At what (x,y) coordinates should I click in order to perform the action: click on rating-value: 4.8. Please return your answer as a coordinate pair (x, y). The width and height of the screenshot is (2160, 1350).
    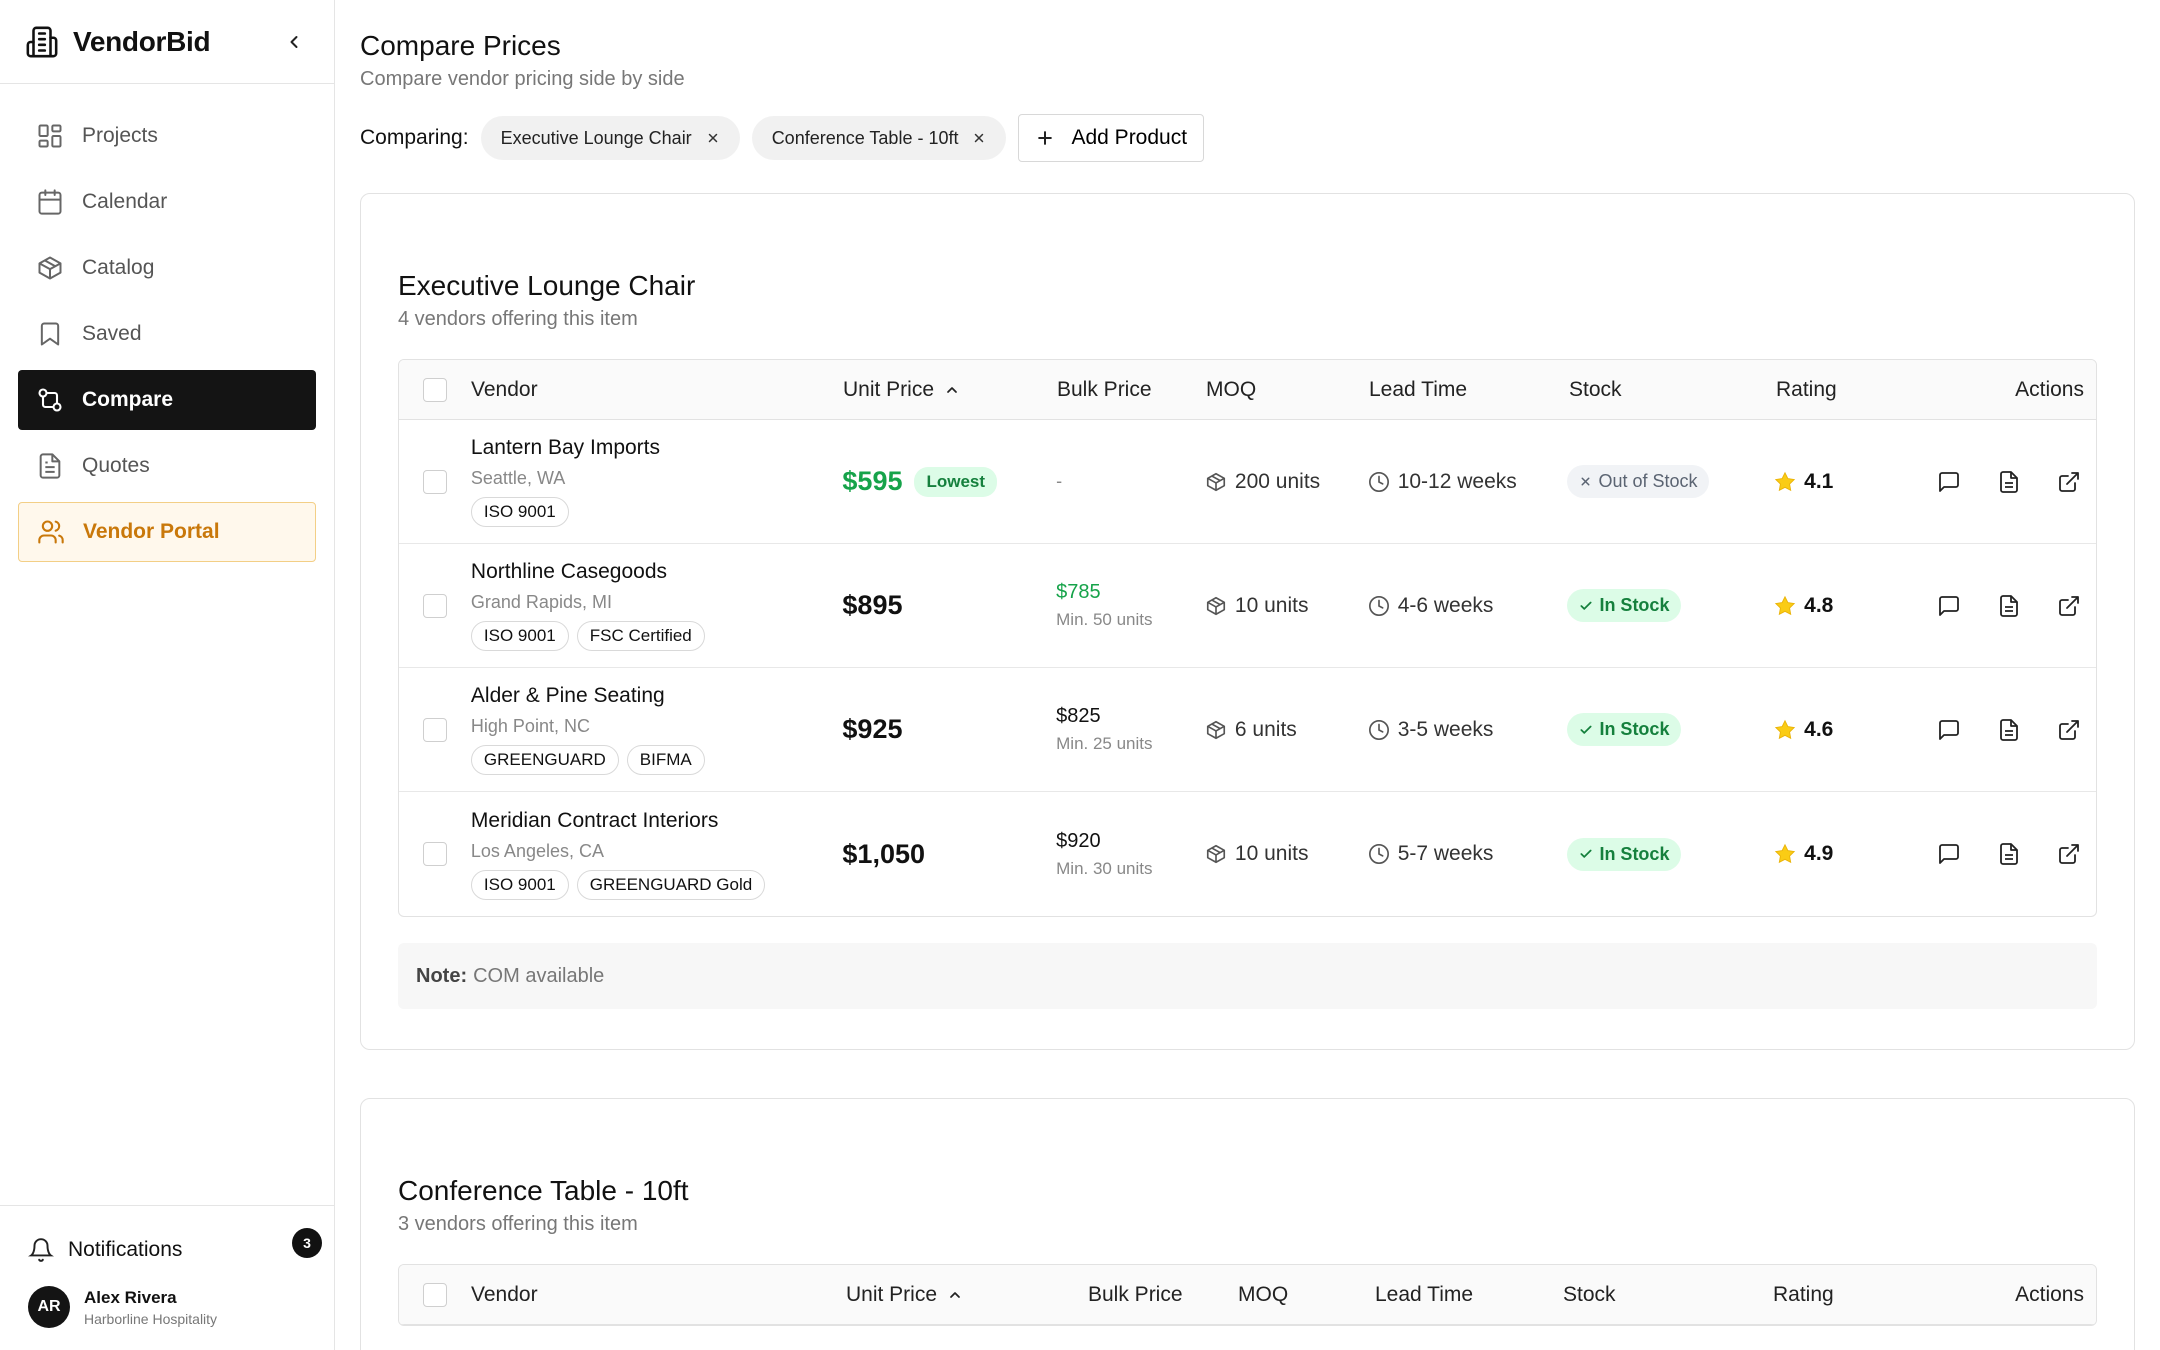
    Looking at the image, I should click on (1819, 605).